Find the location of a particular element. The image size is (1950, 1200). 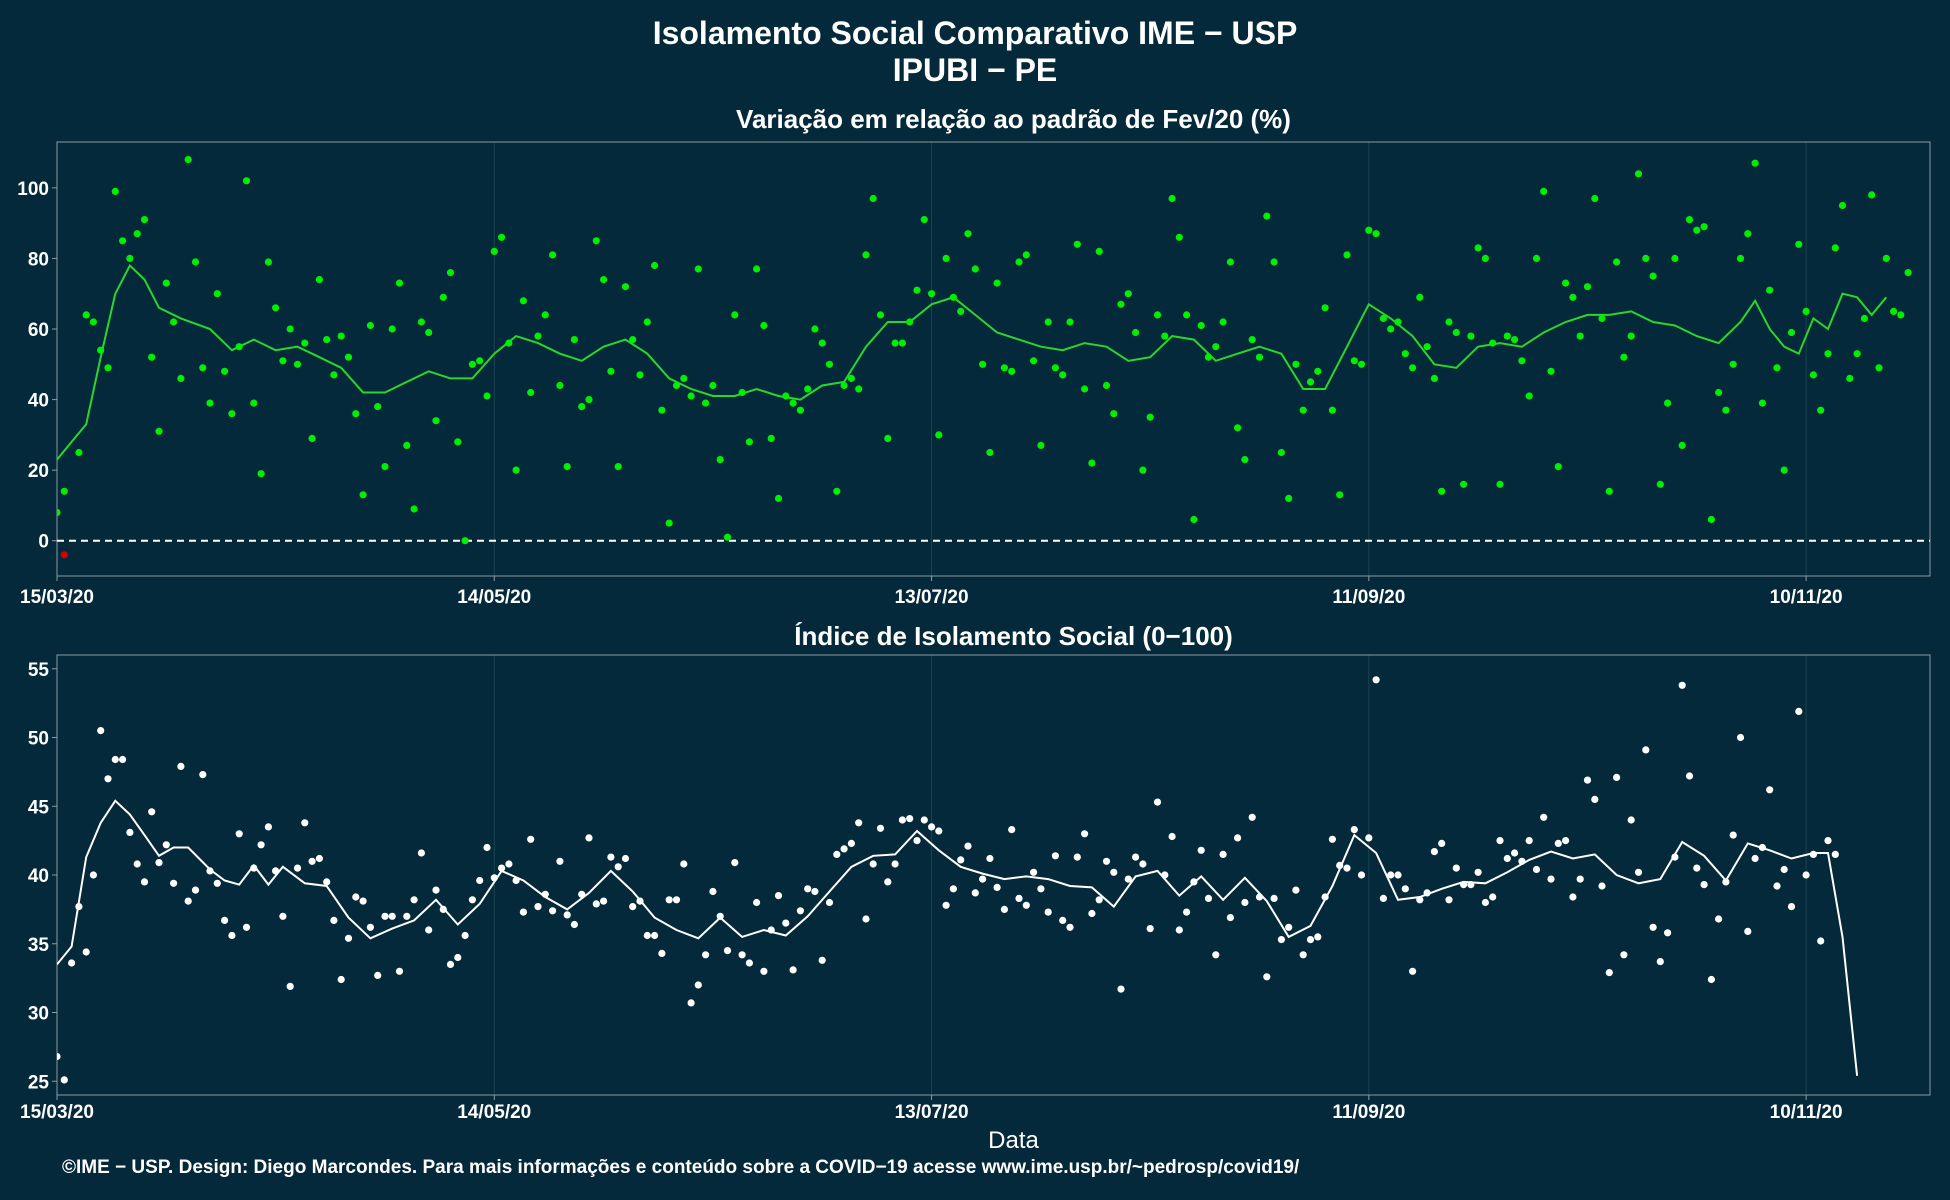

y-tick-label: 25 is located at coordinates (39, 1082).